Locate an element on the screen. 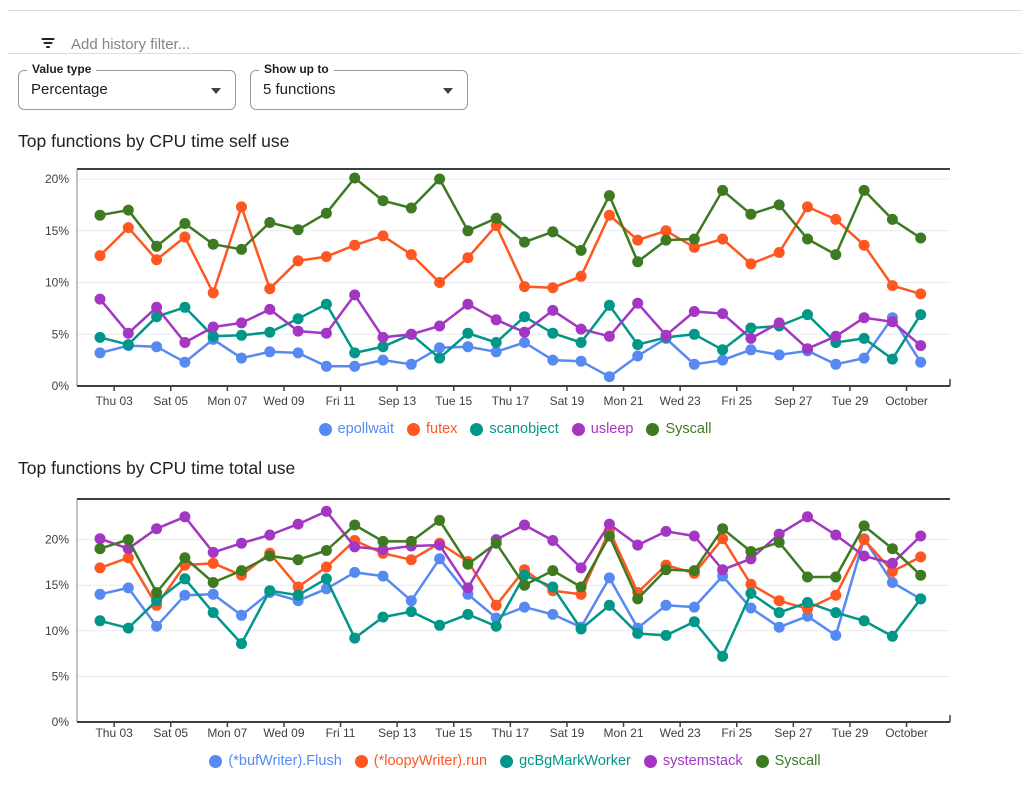 This screenshot has width=1030, height=791. legend-item: (*bufWriter).Flush is located at coordinates (275, 761).